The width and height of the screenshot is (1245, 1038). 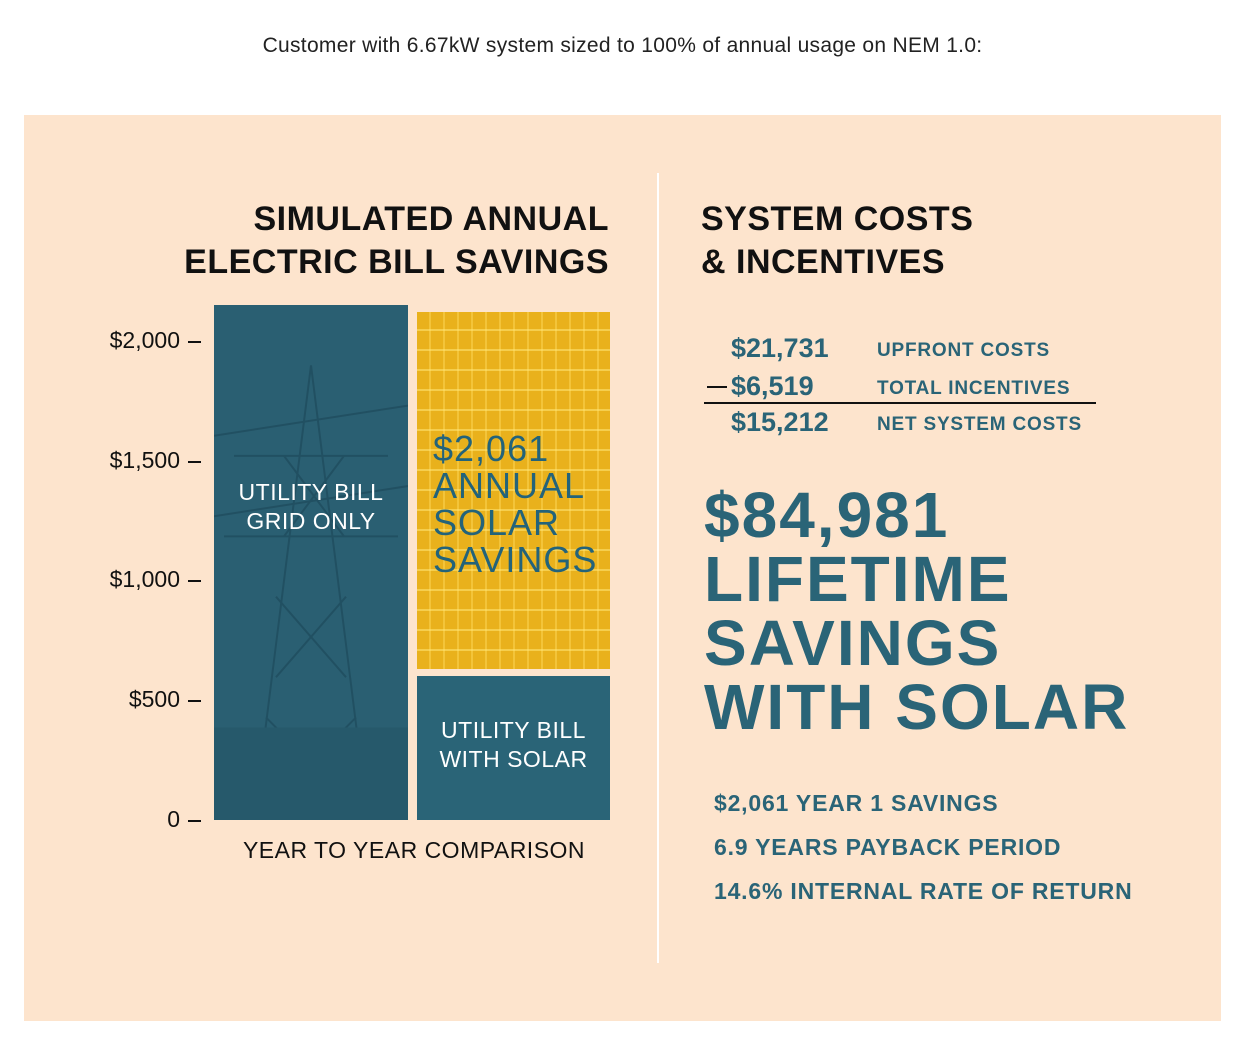 I want to click on costs-heading: SYSTEM COSTS & INCENTIVES, so click(x=837, y=241).